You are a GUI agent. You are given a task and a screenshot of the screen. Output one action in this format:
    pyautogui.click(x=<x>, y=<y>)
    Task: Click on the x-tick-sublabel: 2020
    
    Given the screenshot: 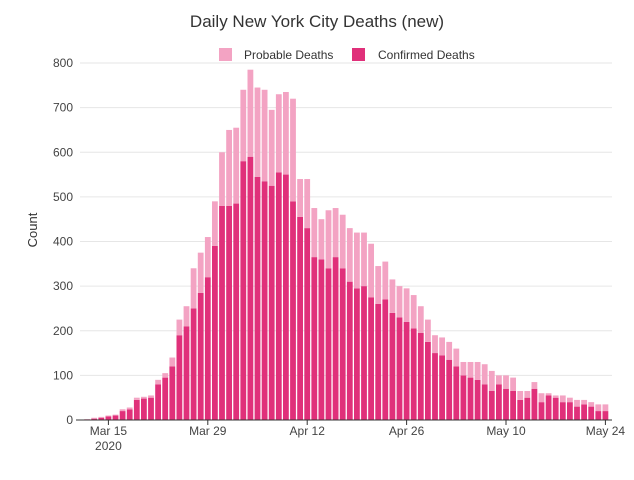 What is the action you would take?
    pyautogui.click(x=108, y=446)
    